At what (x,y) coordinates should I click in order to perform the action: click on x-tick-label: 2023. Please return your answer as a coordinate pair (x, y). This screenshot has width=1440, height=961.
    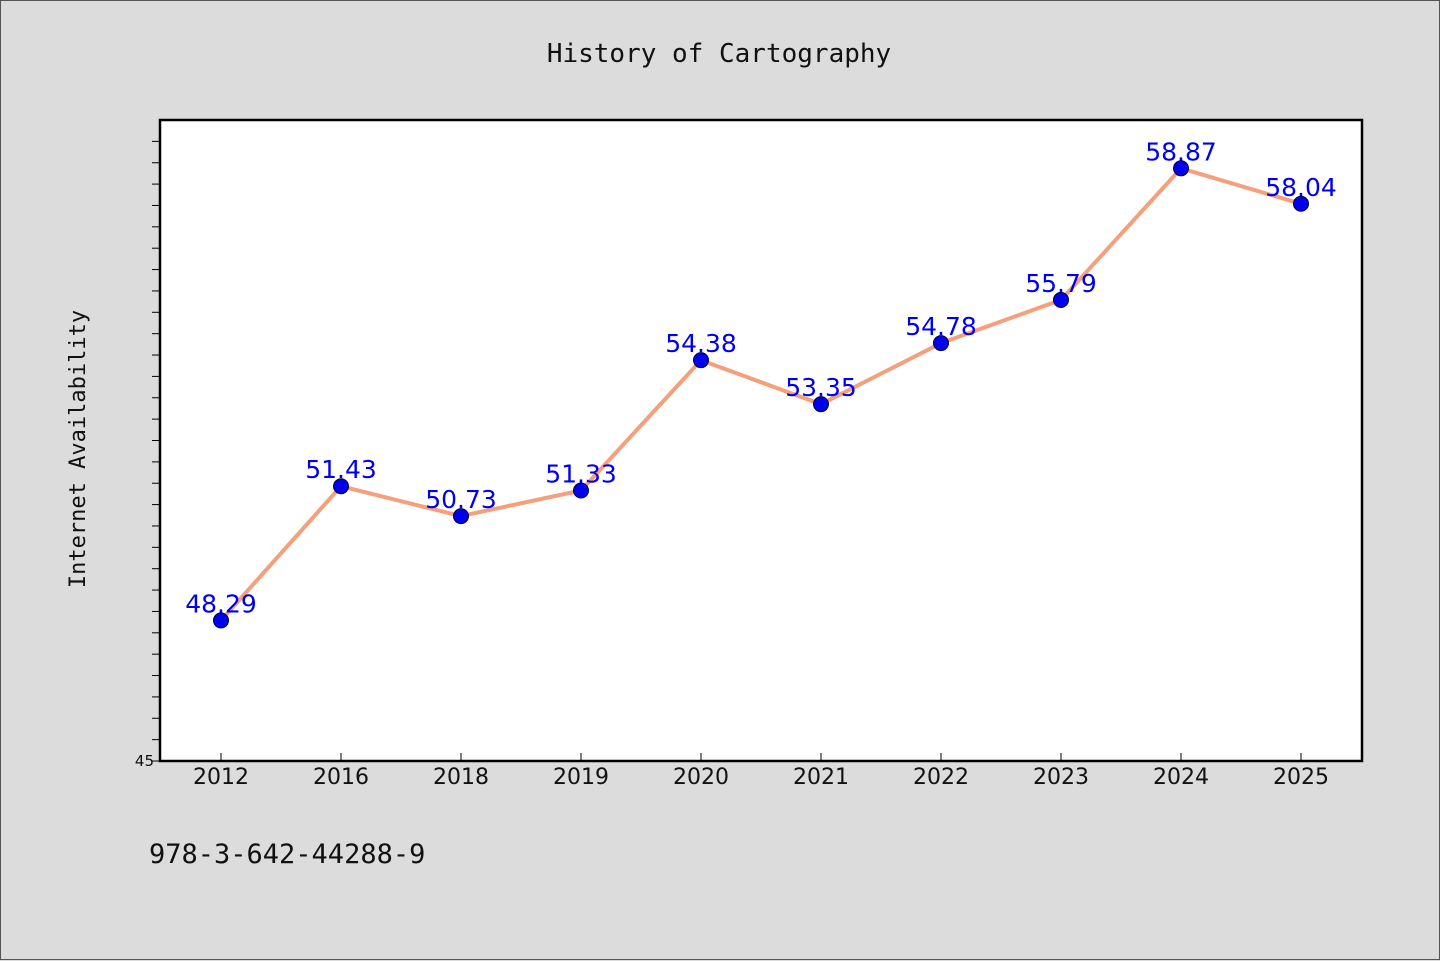
    Looking at the image, I should click on (1061, 777).